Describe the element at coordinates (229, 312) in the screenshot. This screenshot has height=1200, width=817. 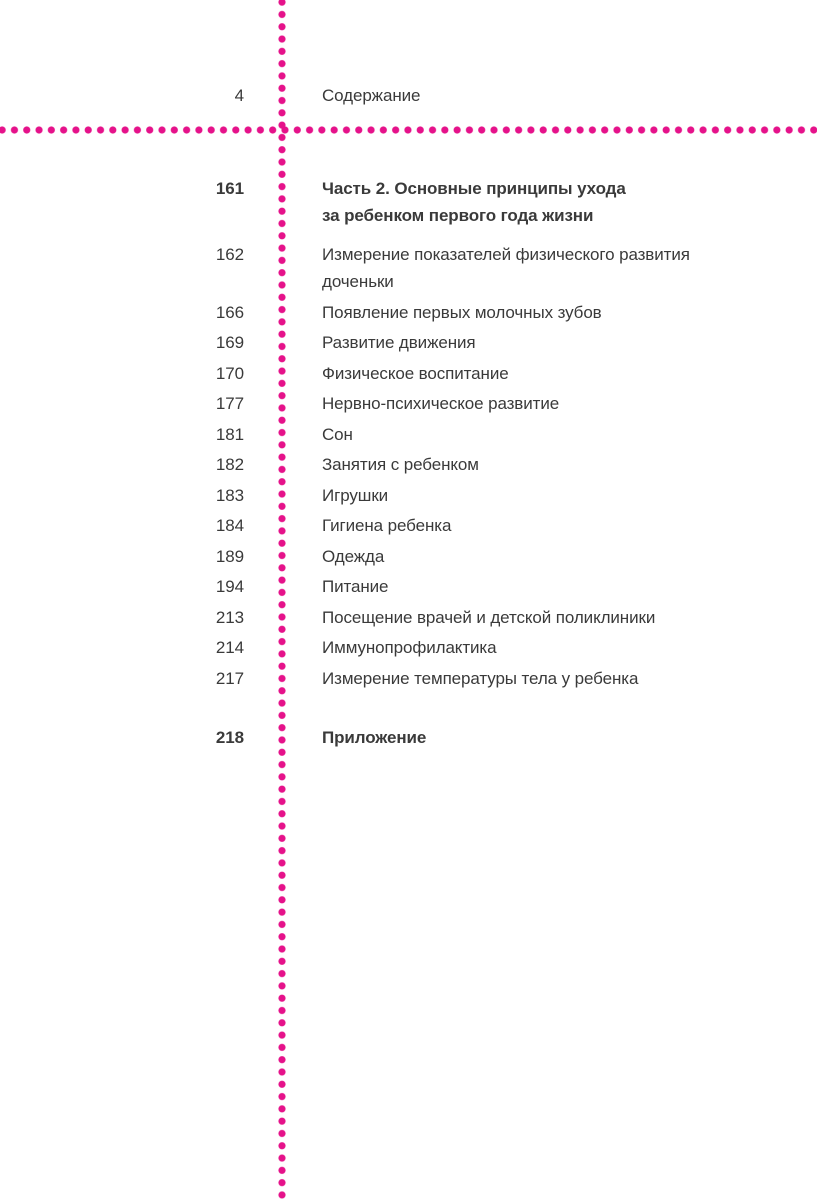
I see `toc-entry-page-number: 166` at that location.